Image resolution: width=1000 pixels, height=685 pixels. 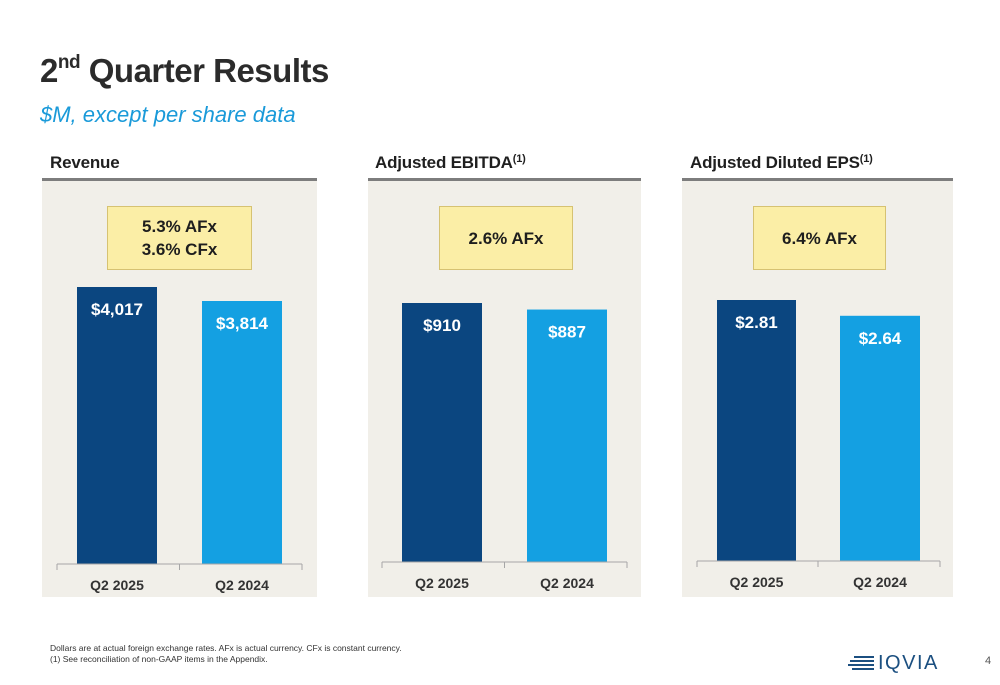 What do you see at coordinates (861, 663) in the screenshot?
I see `logo-lines-icon` at bounding box center [861, 663].